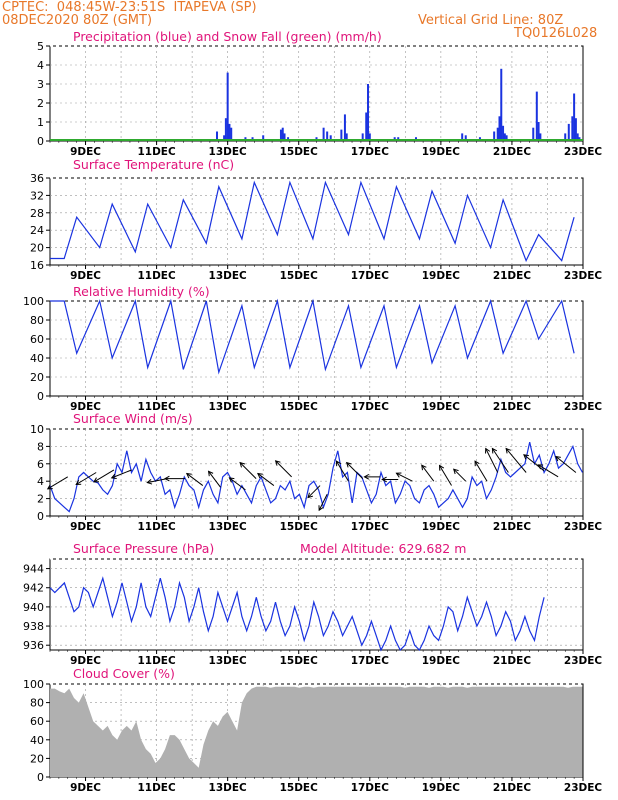 Image resolution: width=618 pixels, height=800 pixels. What do you see at coordinates (153, 164) in the screenshot?
I see `panel-title: Surface Temperature (nC)` at bounding box center [153, 164].